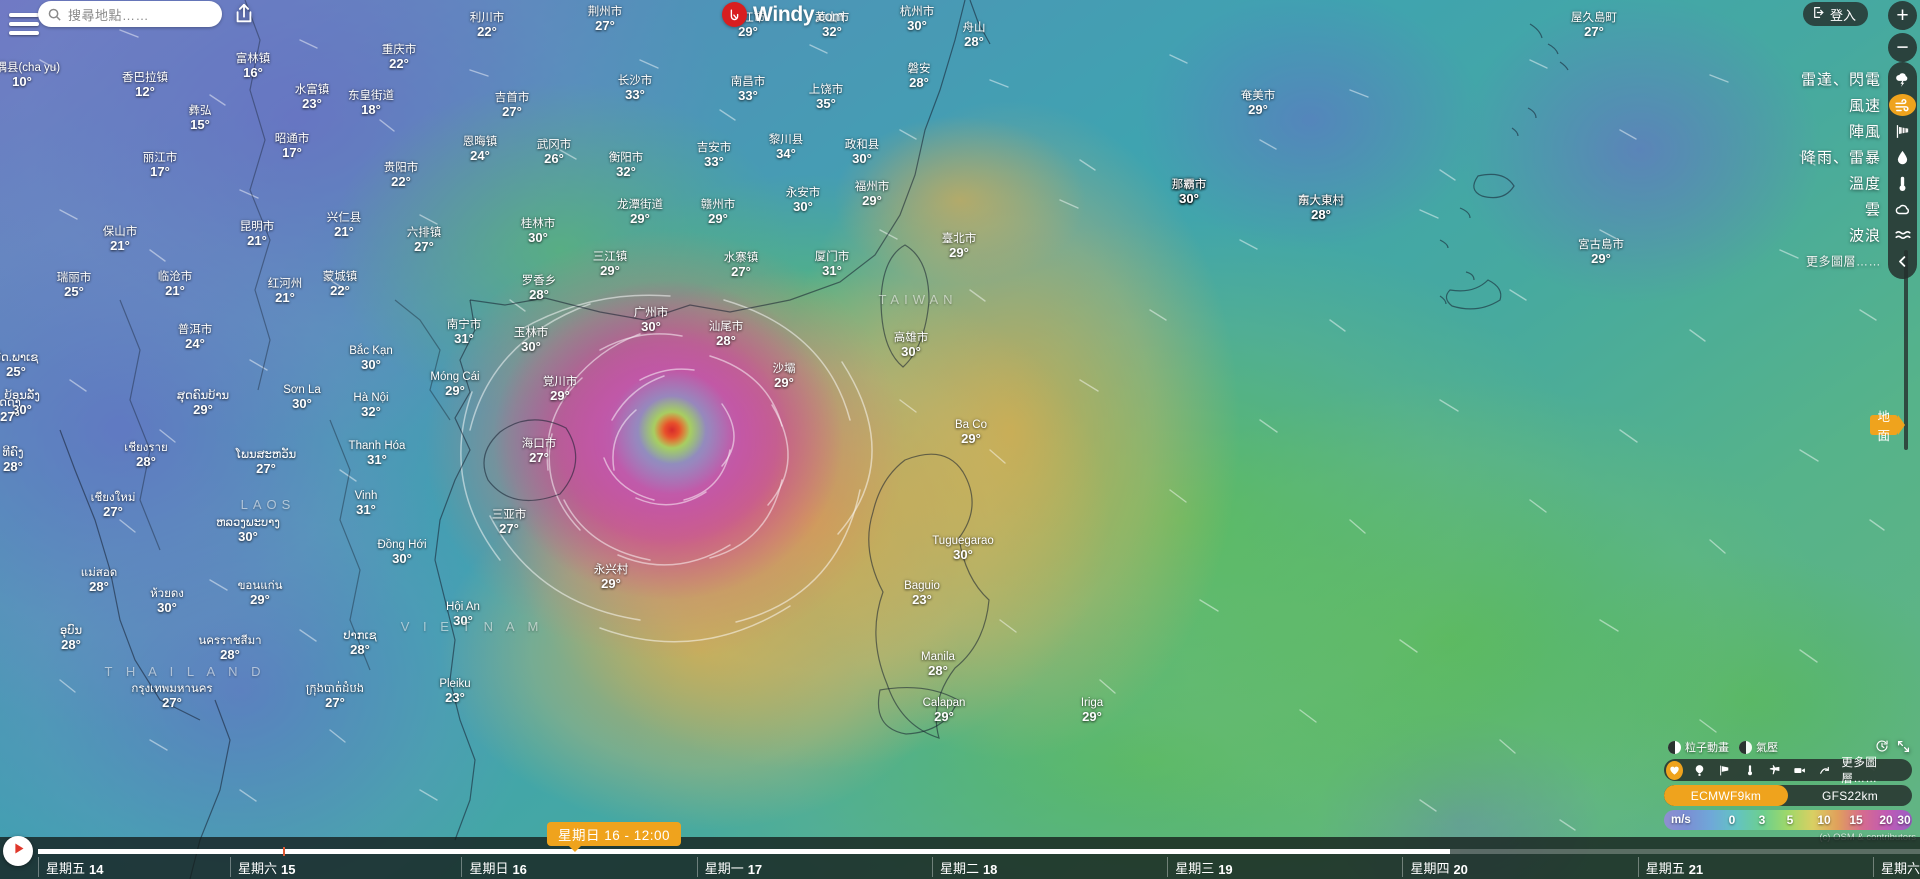 The width and height of the screenshot is (1920, 879). What do you see at coordinates (1887, 426) in the screenshot?
I see `altitude-button: 地面` at bounding box center [1887, 426].